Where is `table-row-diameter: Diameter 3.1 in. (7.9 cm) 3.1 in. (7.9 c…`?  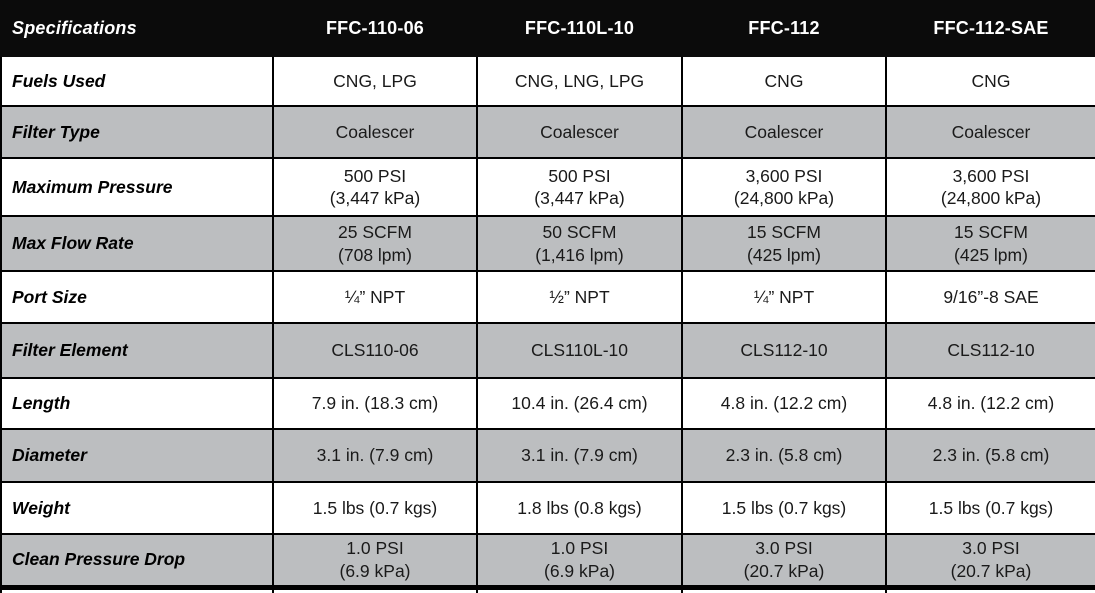 table-row-diameter: Diameter 3.1 in. (7.9 cm) 3.1 in. (7.9 c… is located at coordinates (547, 455).